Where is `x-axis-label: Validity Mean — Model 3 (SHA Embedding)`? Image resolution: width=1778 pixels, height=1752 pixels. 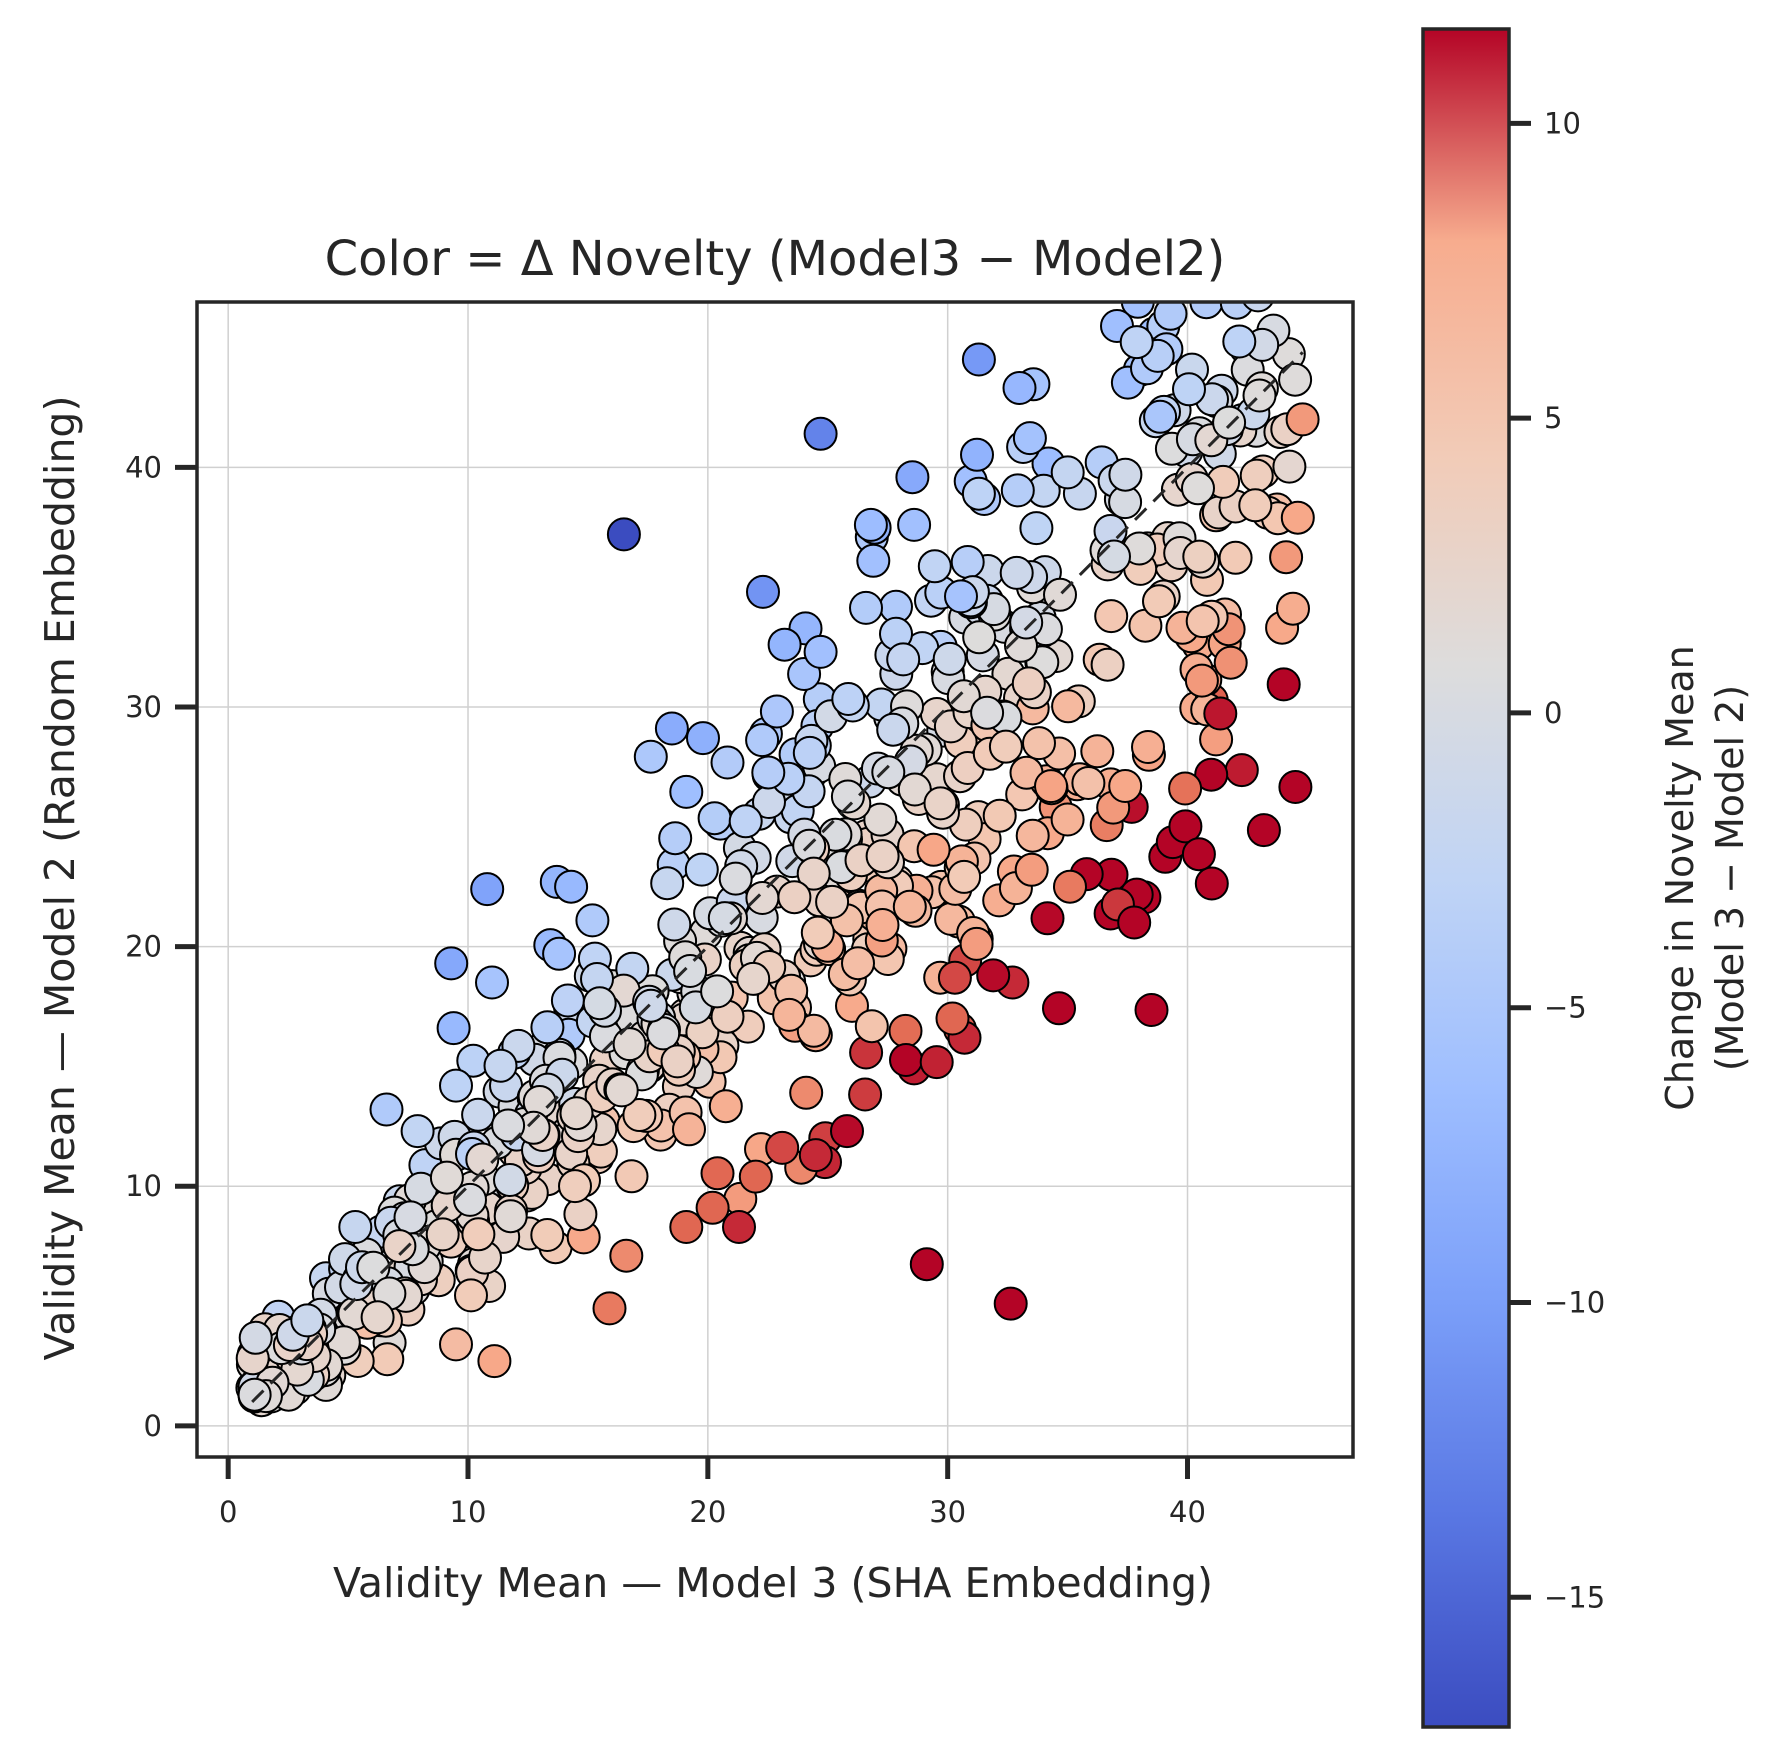
x-axis-label: Validity Mean — Model 3 (SHA Embedding) is located at coordinates (773, 1583).